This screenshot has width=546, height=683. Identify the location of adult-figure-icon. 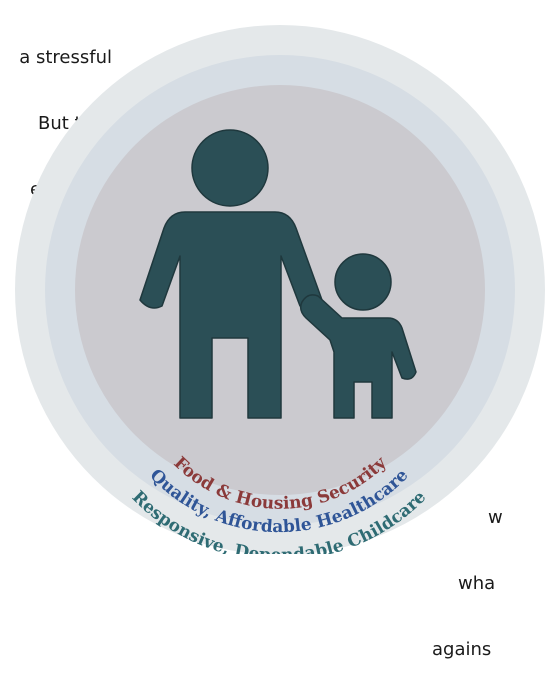
(231, 274).